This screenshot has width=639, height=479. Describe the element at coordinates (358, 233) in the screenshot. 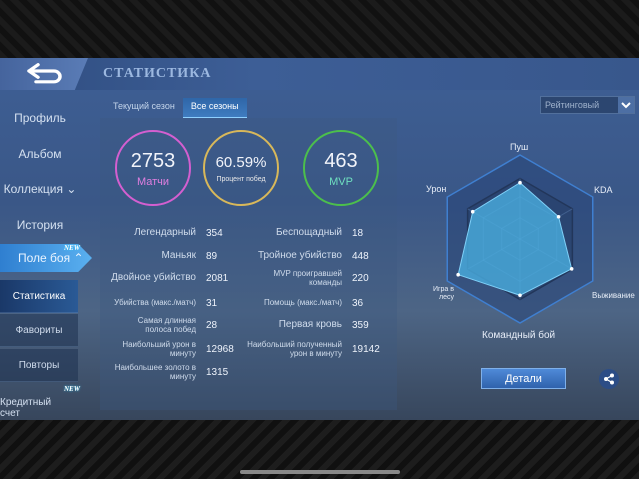

I see `stat-value: 18` at that location.